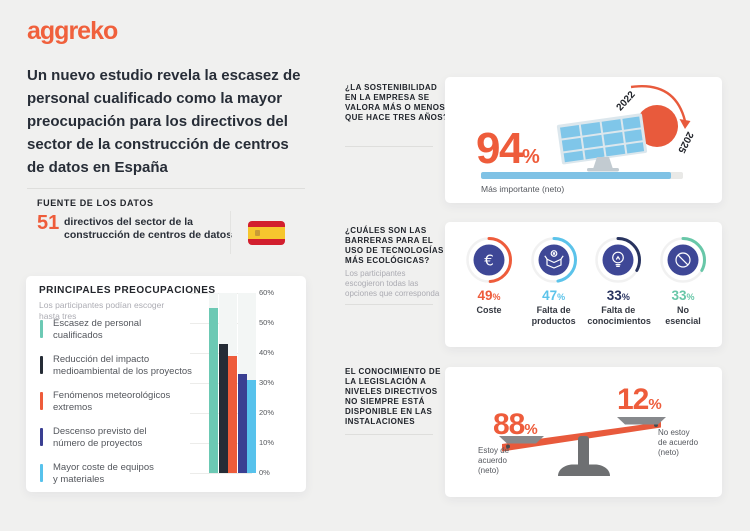 This screenshot has height=531, width=750. Describe the element at coordinates (583, 453) in the screenshot. I see `seesaw-pedestal` at that location.